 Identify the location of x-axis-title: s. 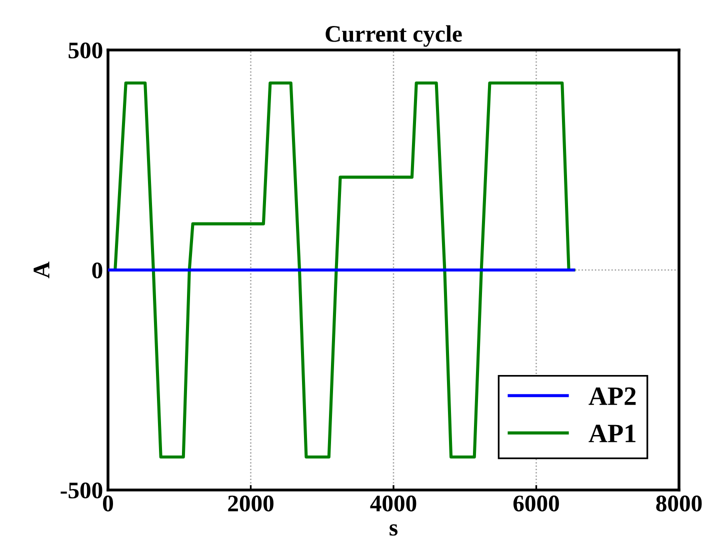
(394, 530).